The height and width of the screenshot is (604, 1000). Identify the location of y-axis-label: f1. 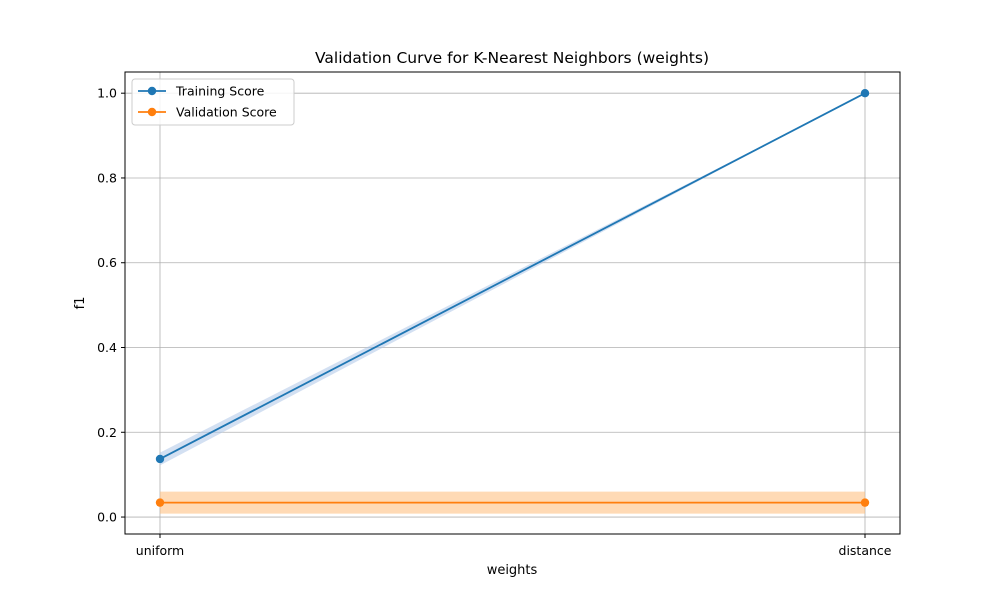
(80, 303).